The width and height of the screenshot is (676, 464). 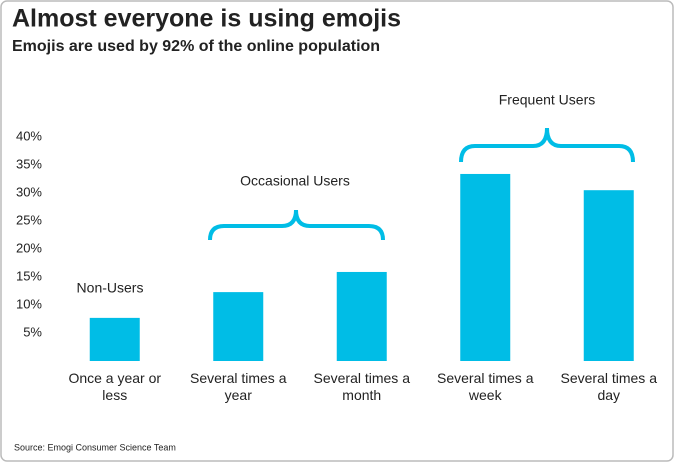 I want to click on x-tick-label: Once a year or less, so click(x=115, y=386).